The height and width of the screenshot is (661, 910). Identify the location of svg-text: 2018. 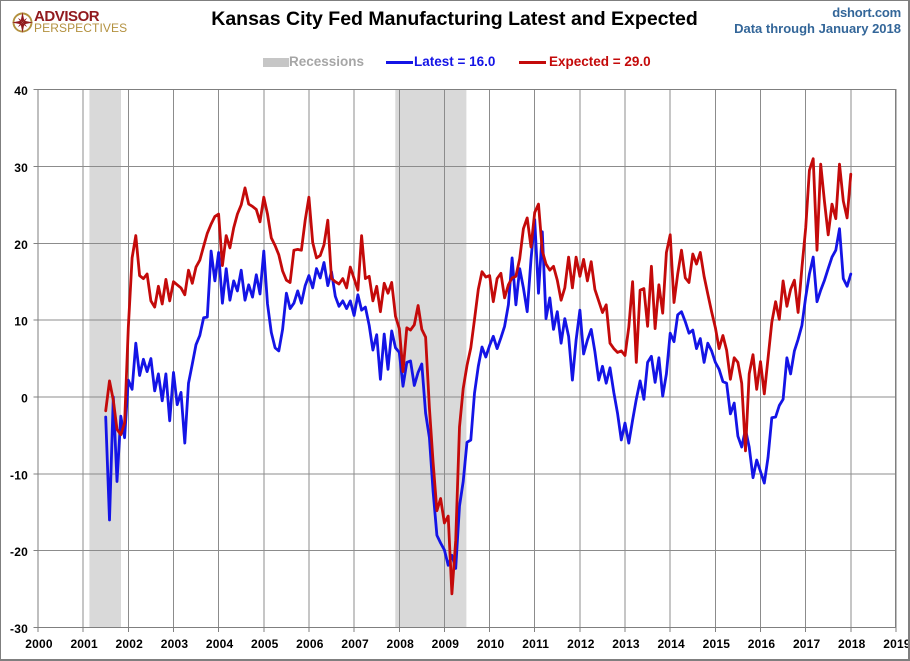
(852, 644).